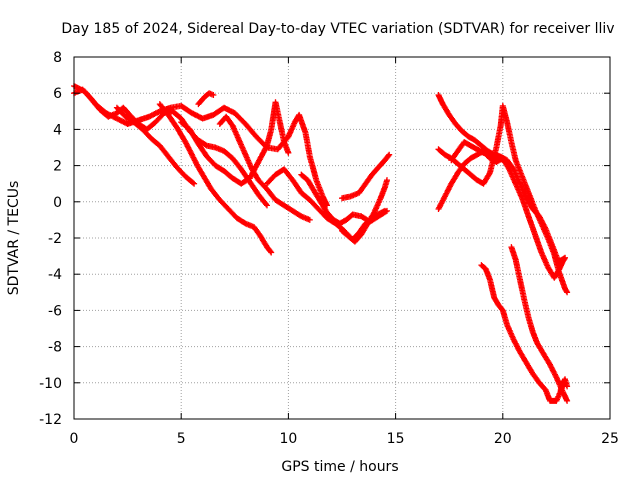 The image size is (640, 480). Describe the element at coordinates (57, 130) in the screenshot. I see `y-tick-label: 4` at that location.